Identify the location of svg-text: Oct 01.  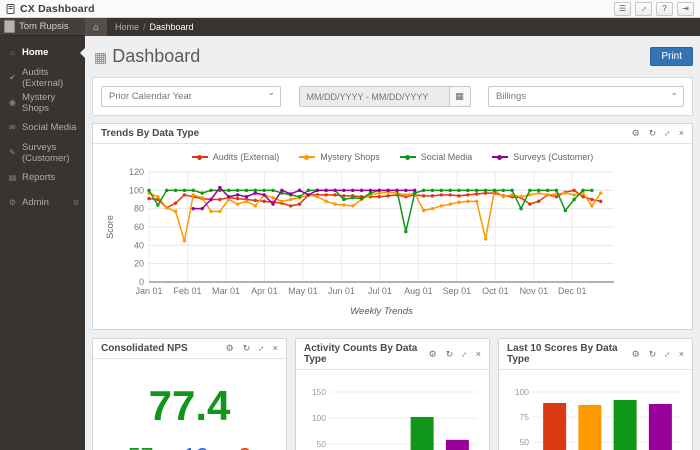
(495, 291).